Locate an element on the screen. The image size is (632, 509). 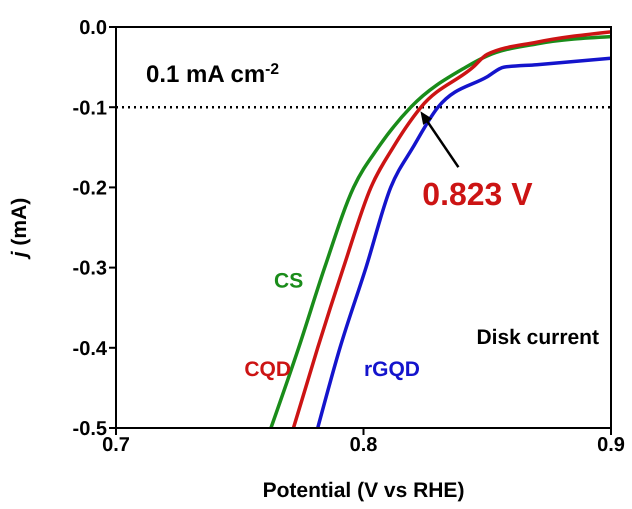
series-label: rGQD is located at coordinates (392, 369).